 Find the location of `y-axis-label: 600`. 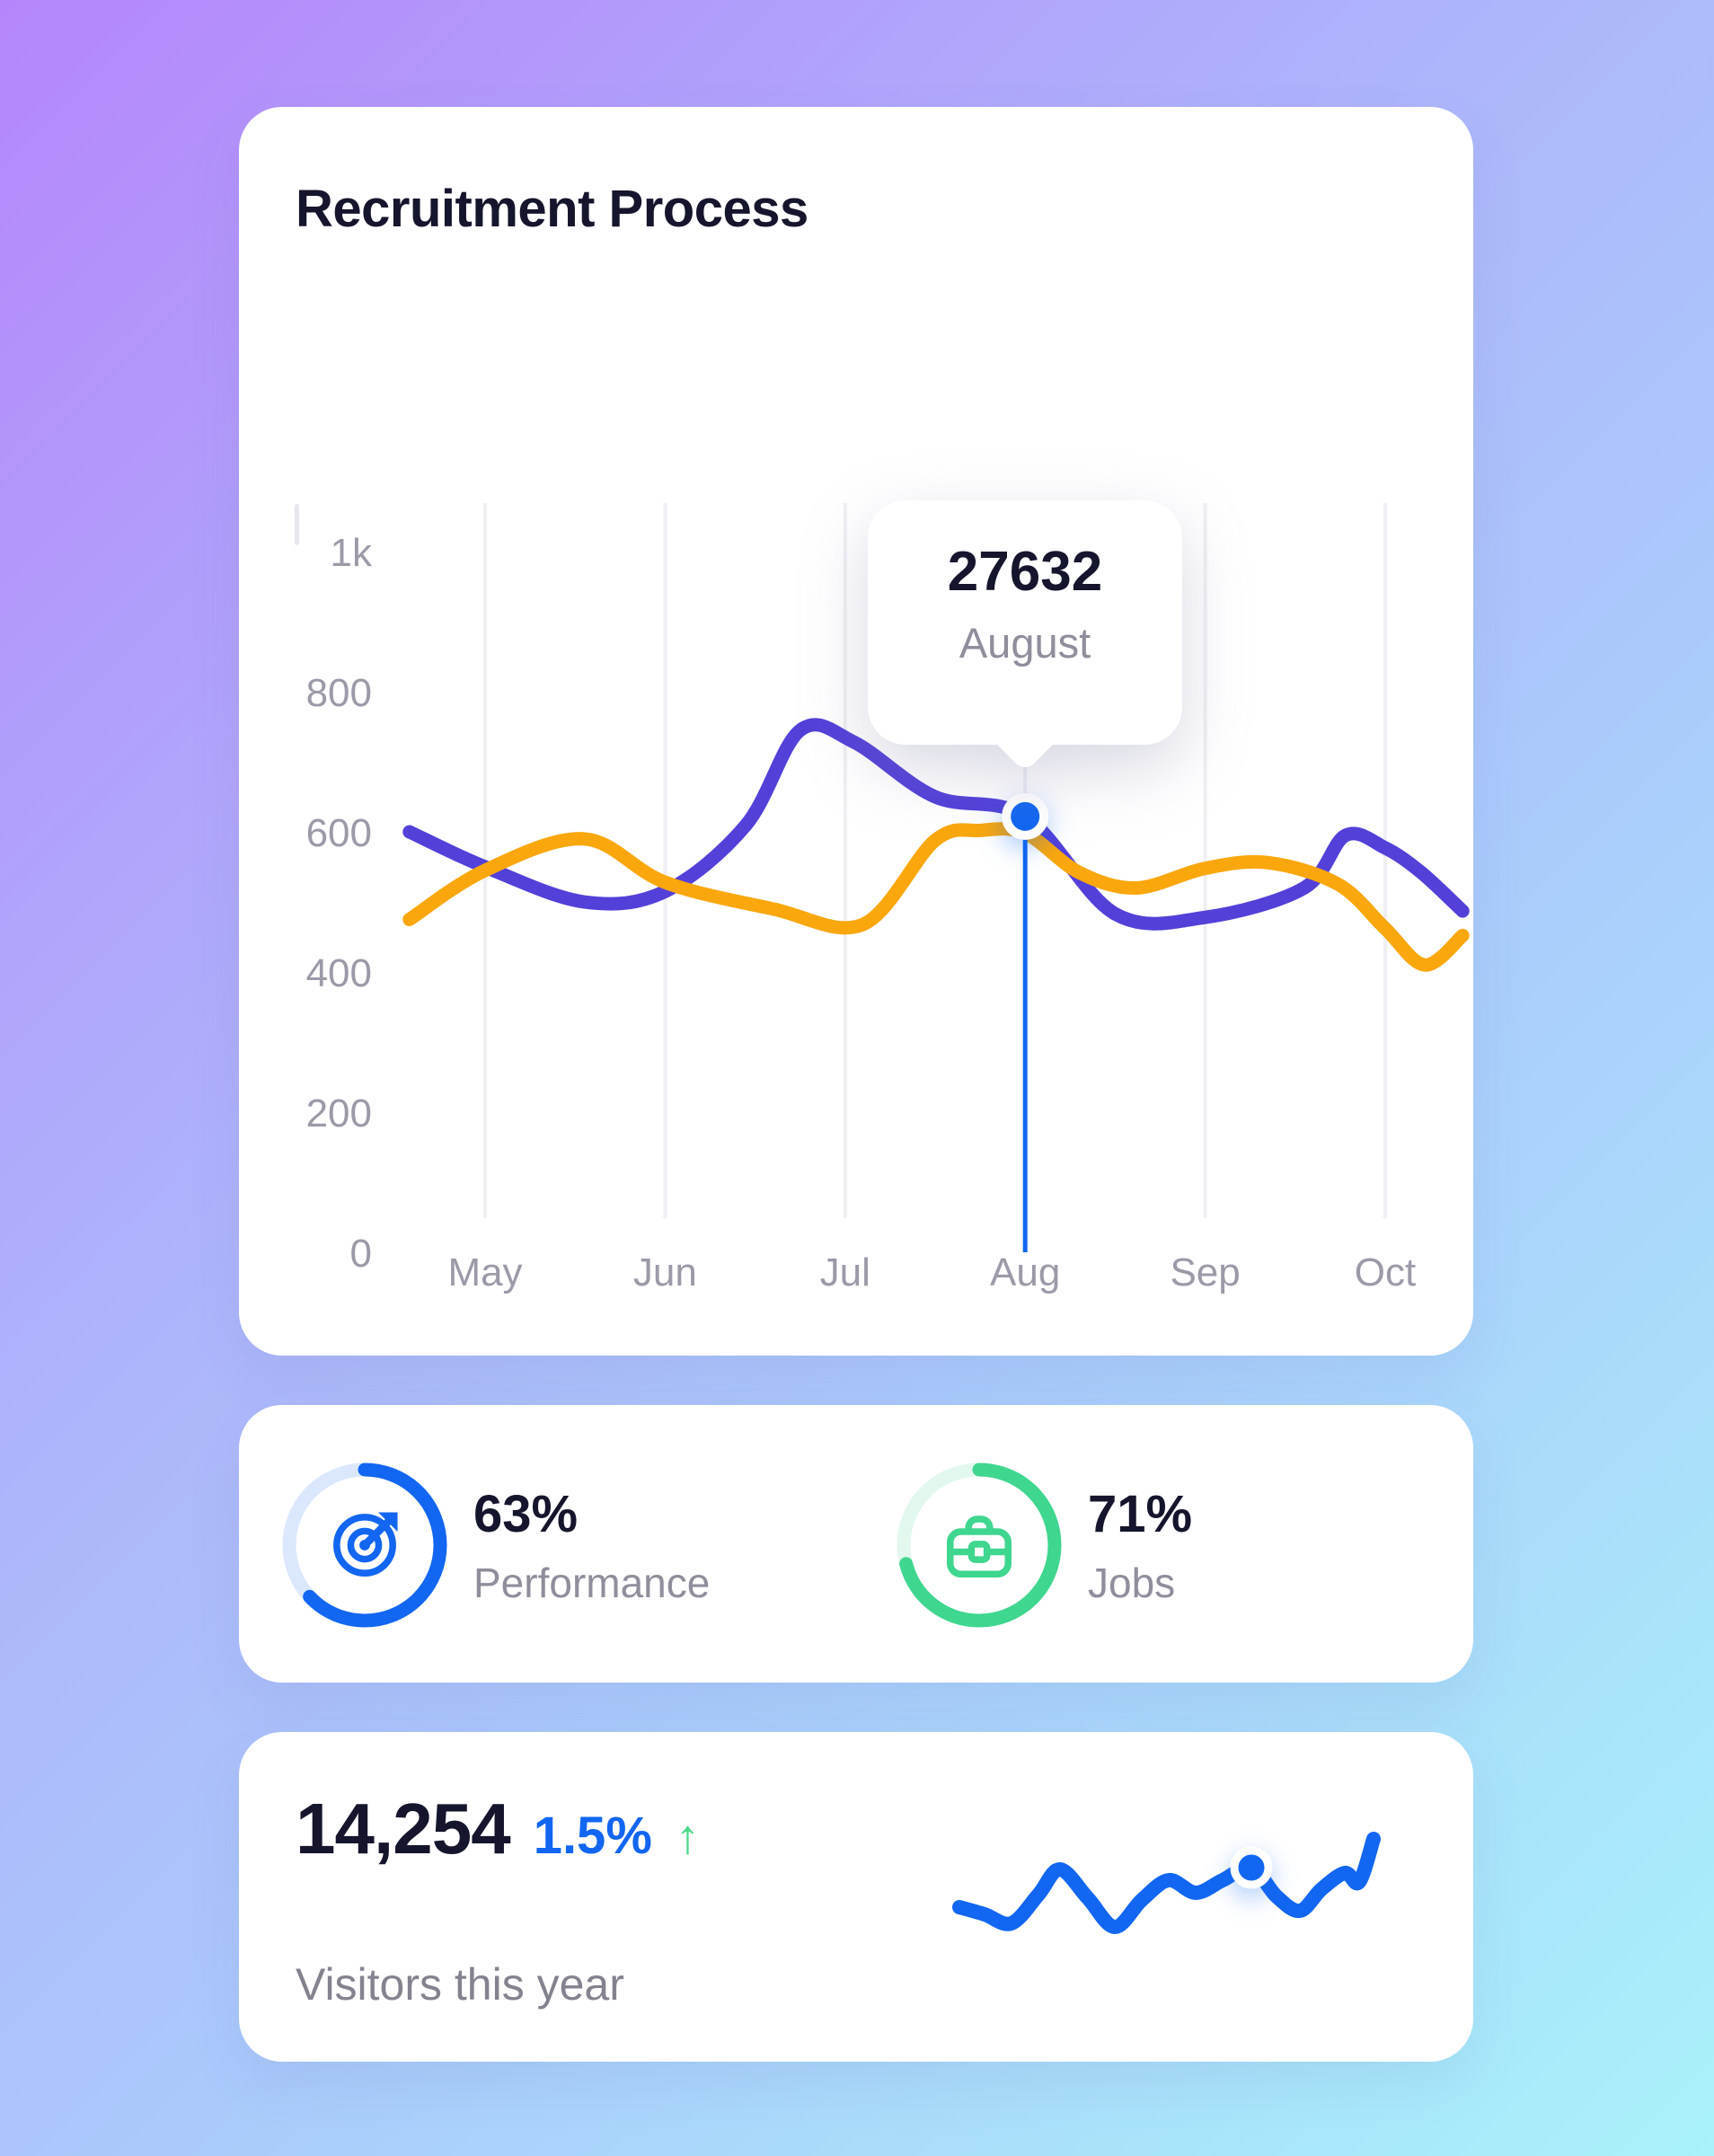

y-axis-label: 600 is located at coordinates (339, 833).